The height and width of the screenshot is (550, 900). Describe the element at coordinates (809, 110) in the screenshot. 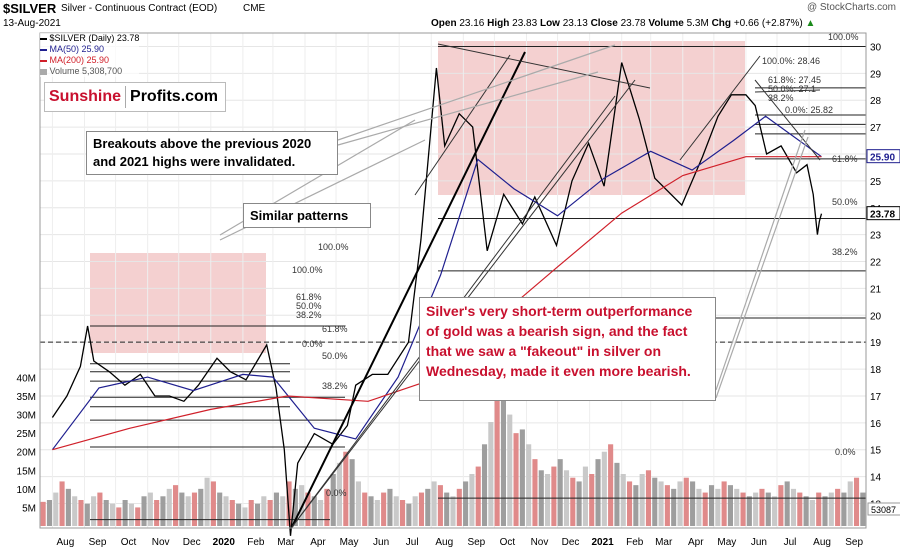

I see `fib-label: 0.0%: 25.82` at that location.